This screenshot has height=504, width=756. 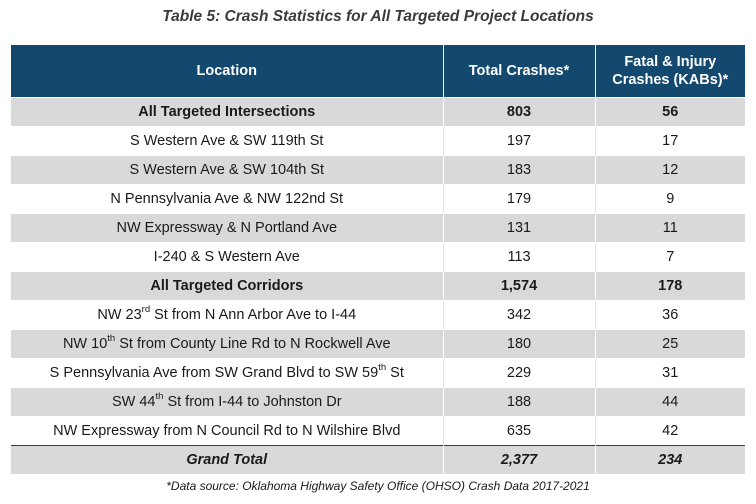 I want to click on subtotal-row-intersections: All Targeted Intersections 803 56, so click(x=378, y=112).